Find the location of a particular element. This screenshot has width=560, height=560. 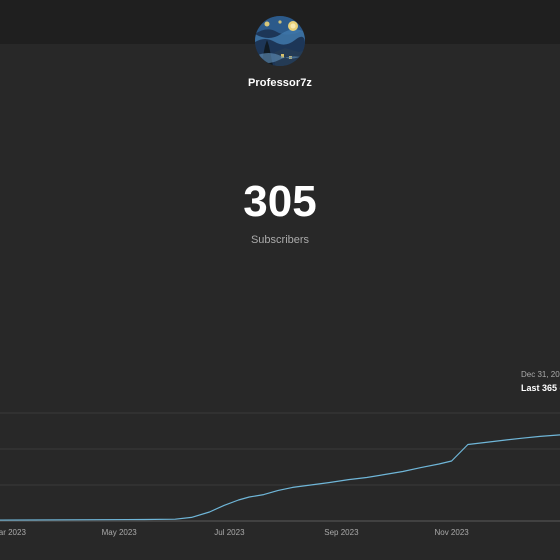

x-tick-label: Mar 2023 is located at coordinates (13, 532).